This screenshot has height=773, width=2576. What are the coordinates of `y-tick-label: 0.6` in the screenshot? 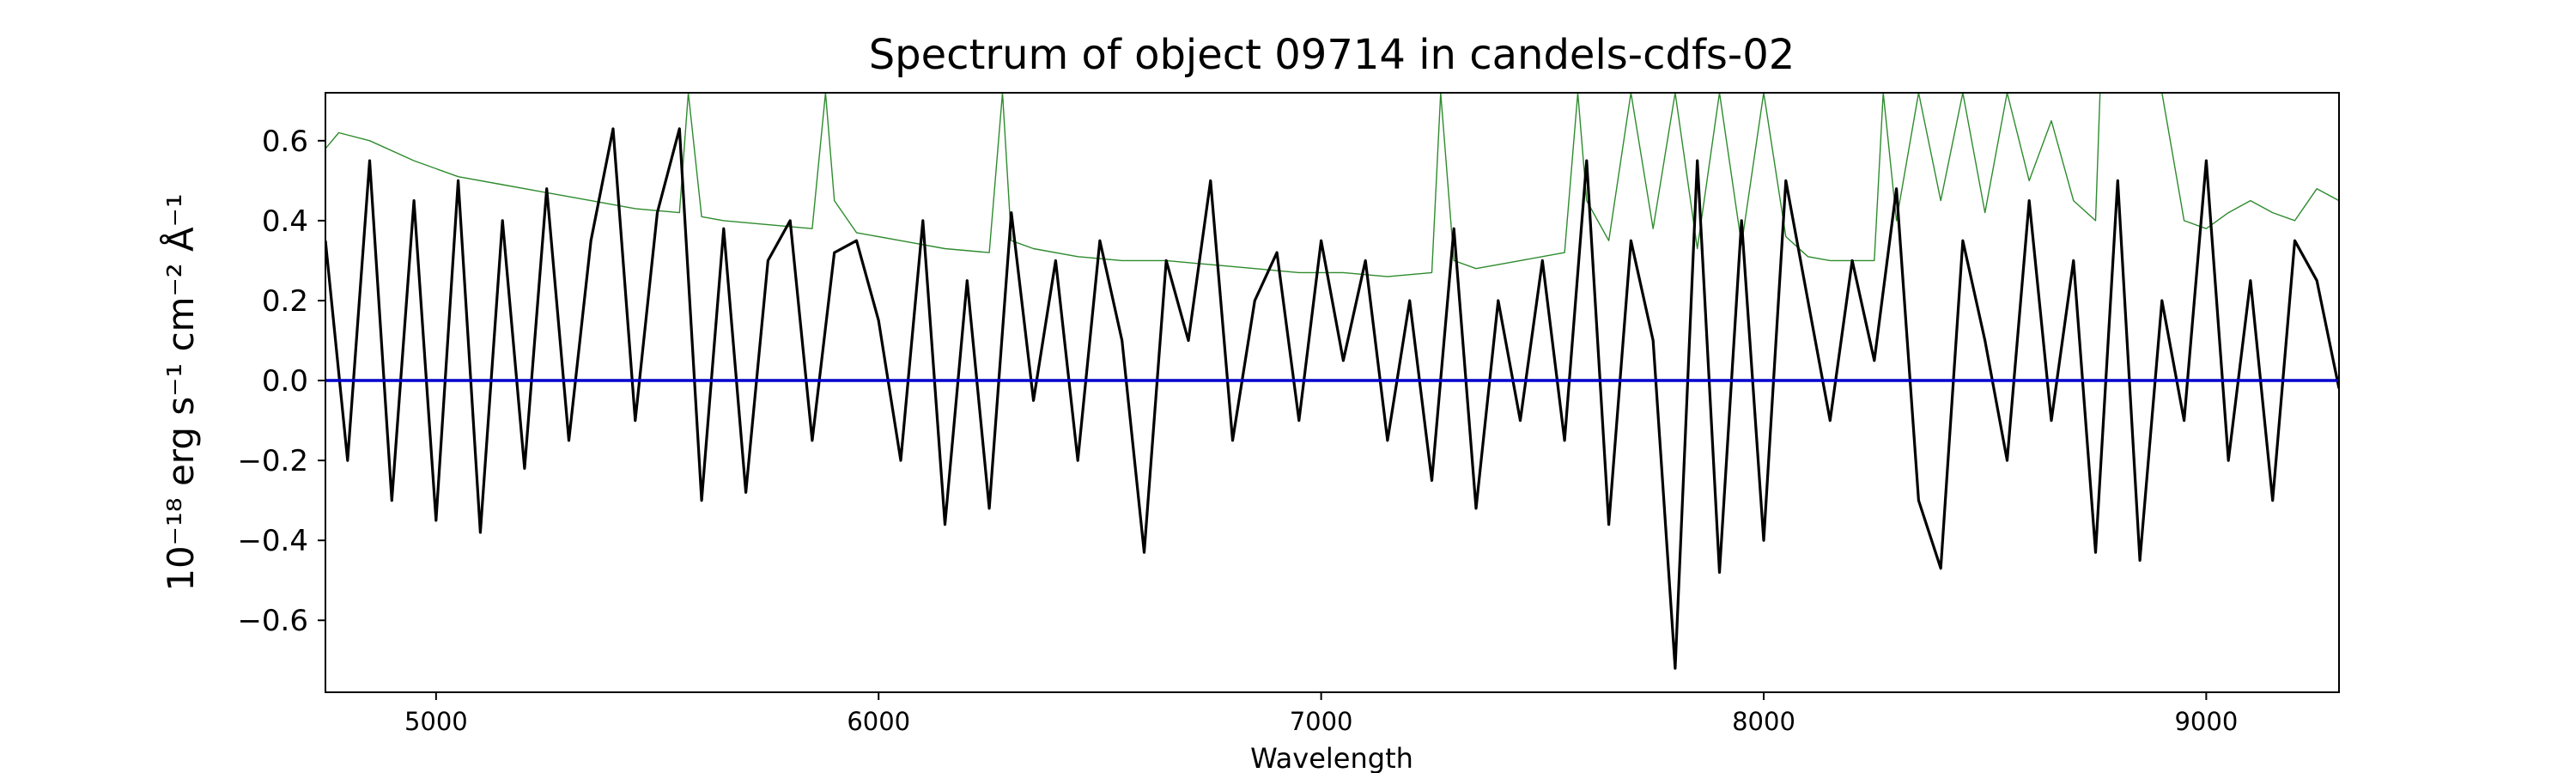 It's located at (285, 142).